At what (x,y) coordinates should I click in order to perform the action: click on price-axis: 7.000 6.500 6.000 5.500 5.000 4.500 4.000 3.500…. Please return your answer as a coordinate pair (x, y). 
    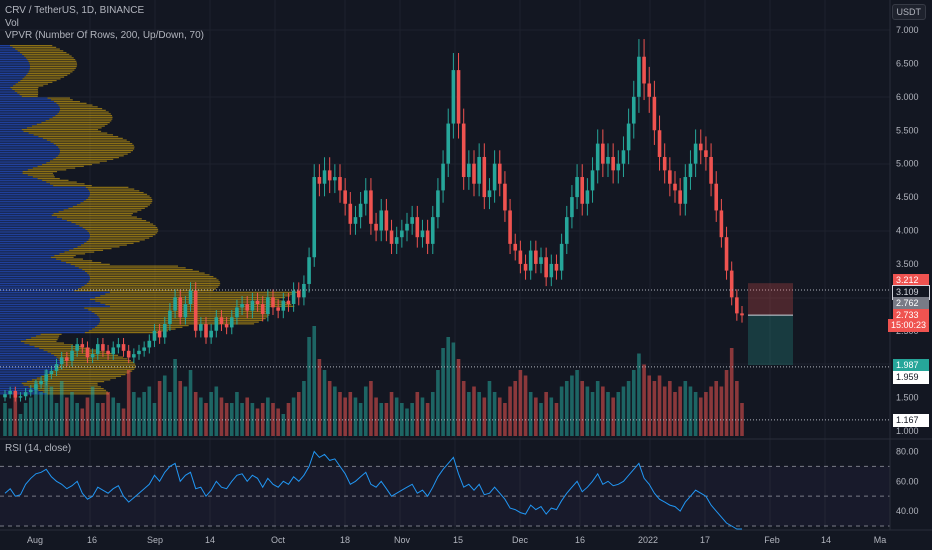
    Looking at the image, I should click on (904, 265).